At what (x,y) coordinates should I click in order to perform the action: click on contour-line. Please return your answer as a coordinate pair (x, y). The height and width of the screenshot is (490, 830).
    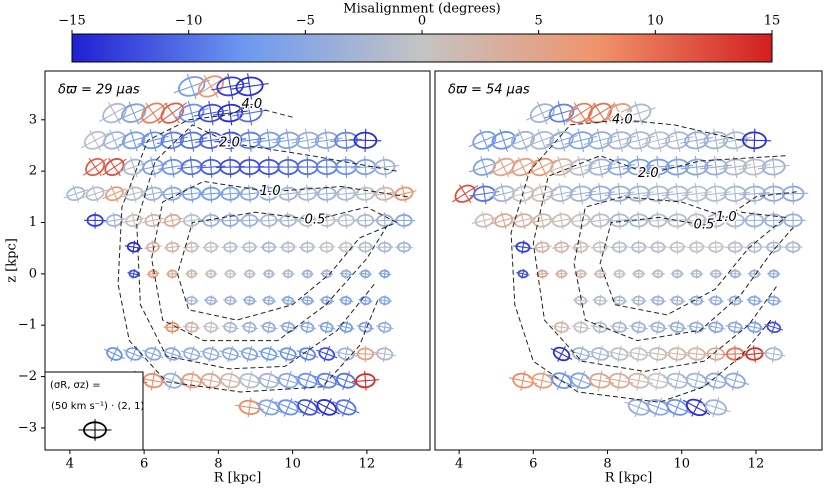
    Looking at the image, I should click on (279, 261).